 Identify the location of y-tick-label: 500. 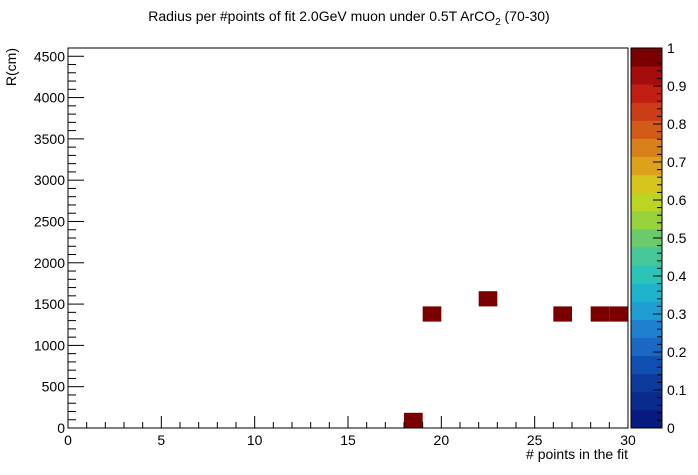
(54, 387).